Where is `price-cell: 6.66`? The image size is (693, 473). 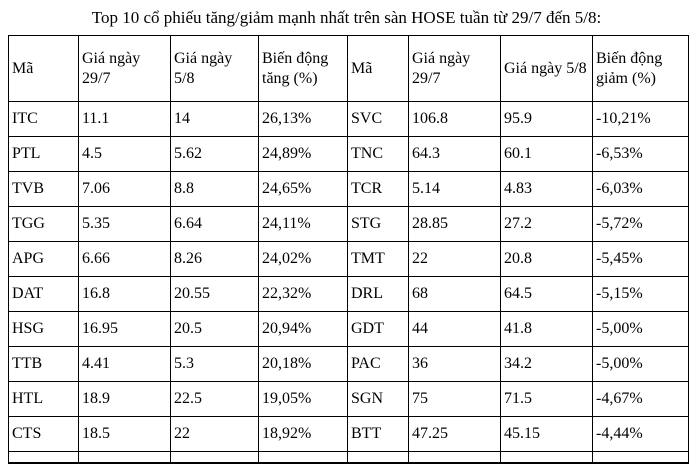 price-cell: 6.66 is located at coordinates (124, 259).